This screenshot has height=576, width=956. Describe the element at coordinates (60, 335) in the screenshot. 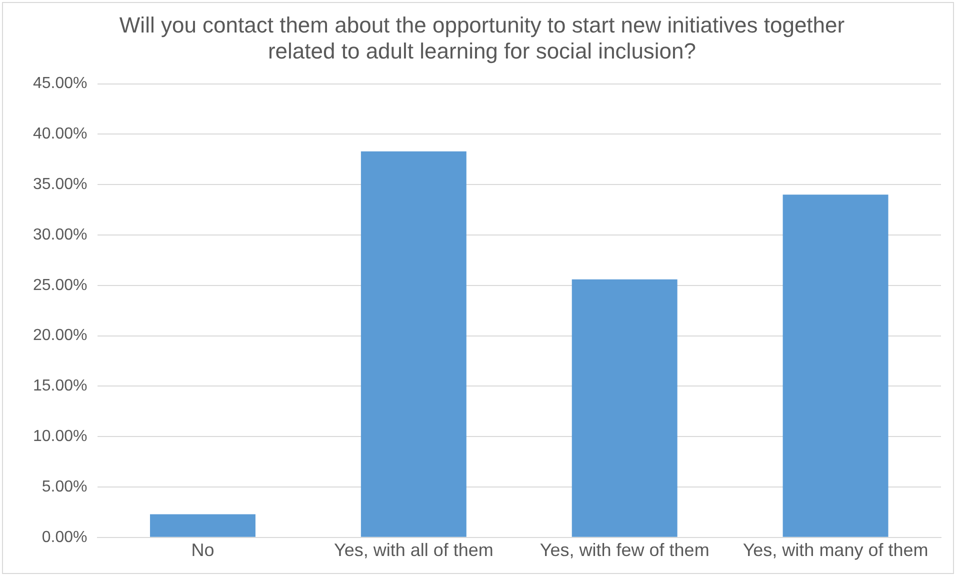

I see `y-tick-label: 20.00%` at that location.